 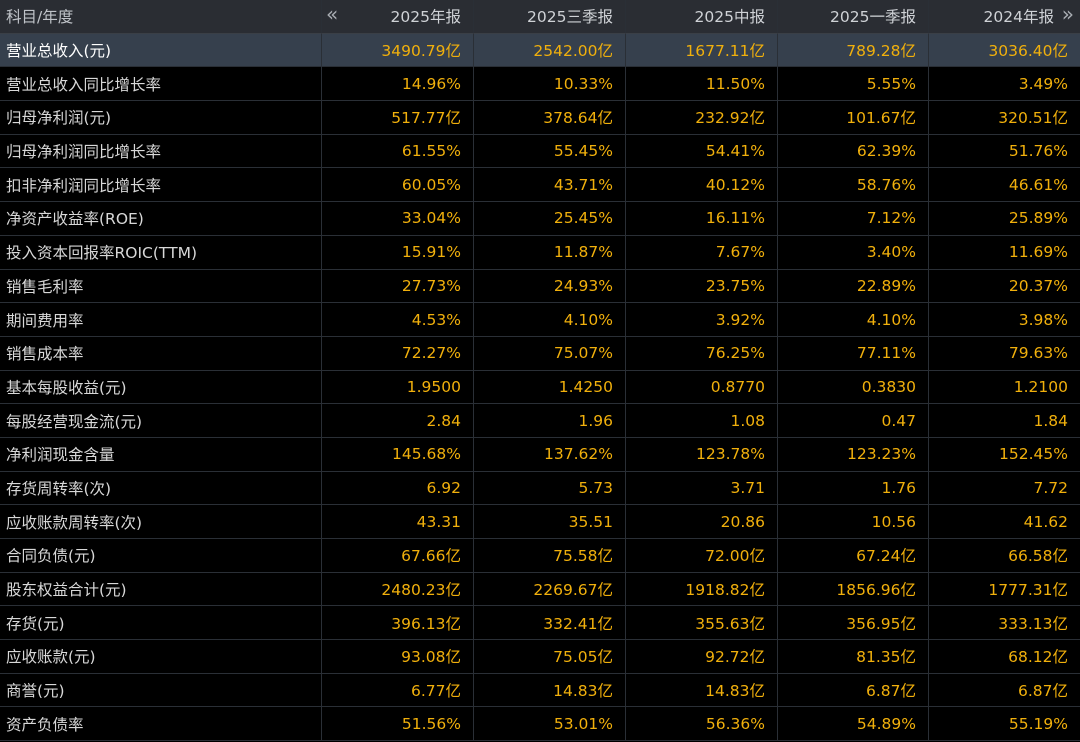 I want to click on row-label: 归母净利润(元), so click(x=161, y=118).